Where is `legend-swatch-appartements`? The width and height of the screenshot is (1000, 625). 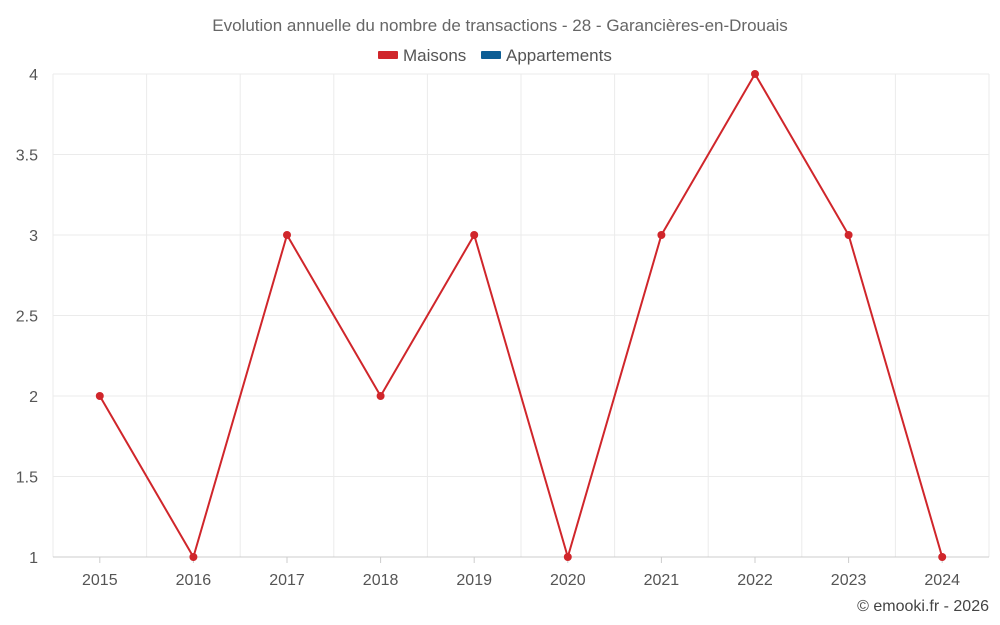
legend-swatch-appartements is located at coordinates (491, 55).